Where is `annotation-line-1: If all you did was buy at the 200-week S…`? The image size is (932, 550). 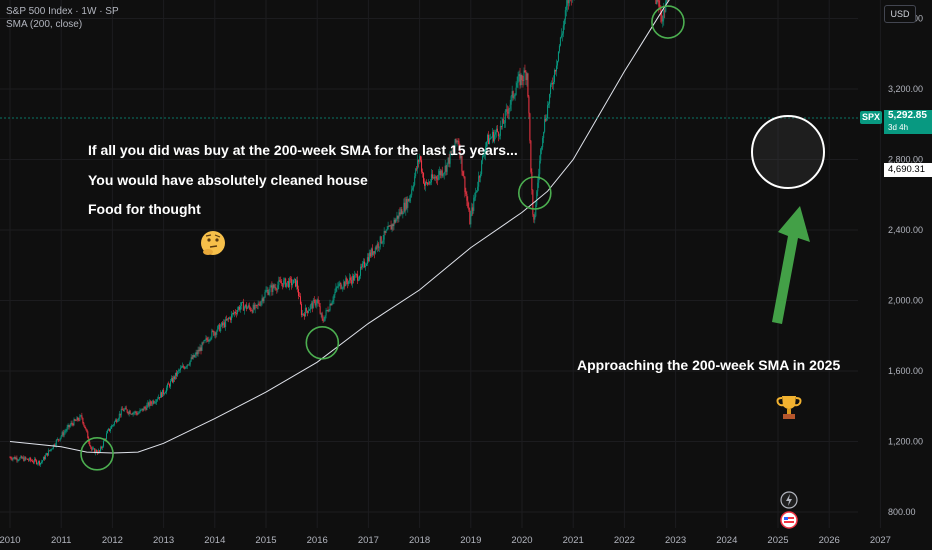 annotation-line-1: If all you did was buy at the 200-week S… is located at coordinates (303, 150).